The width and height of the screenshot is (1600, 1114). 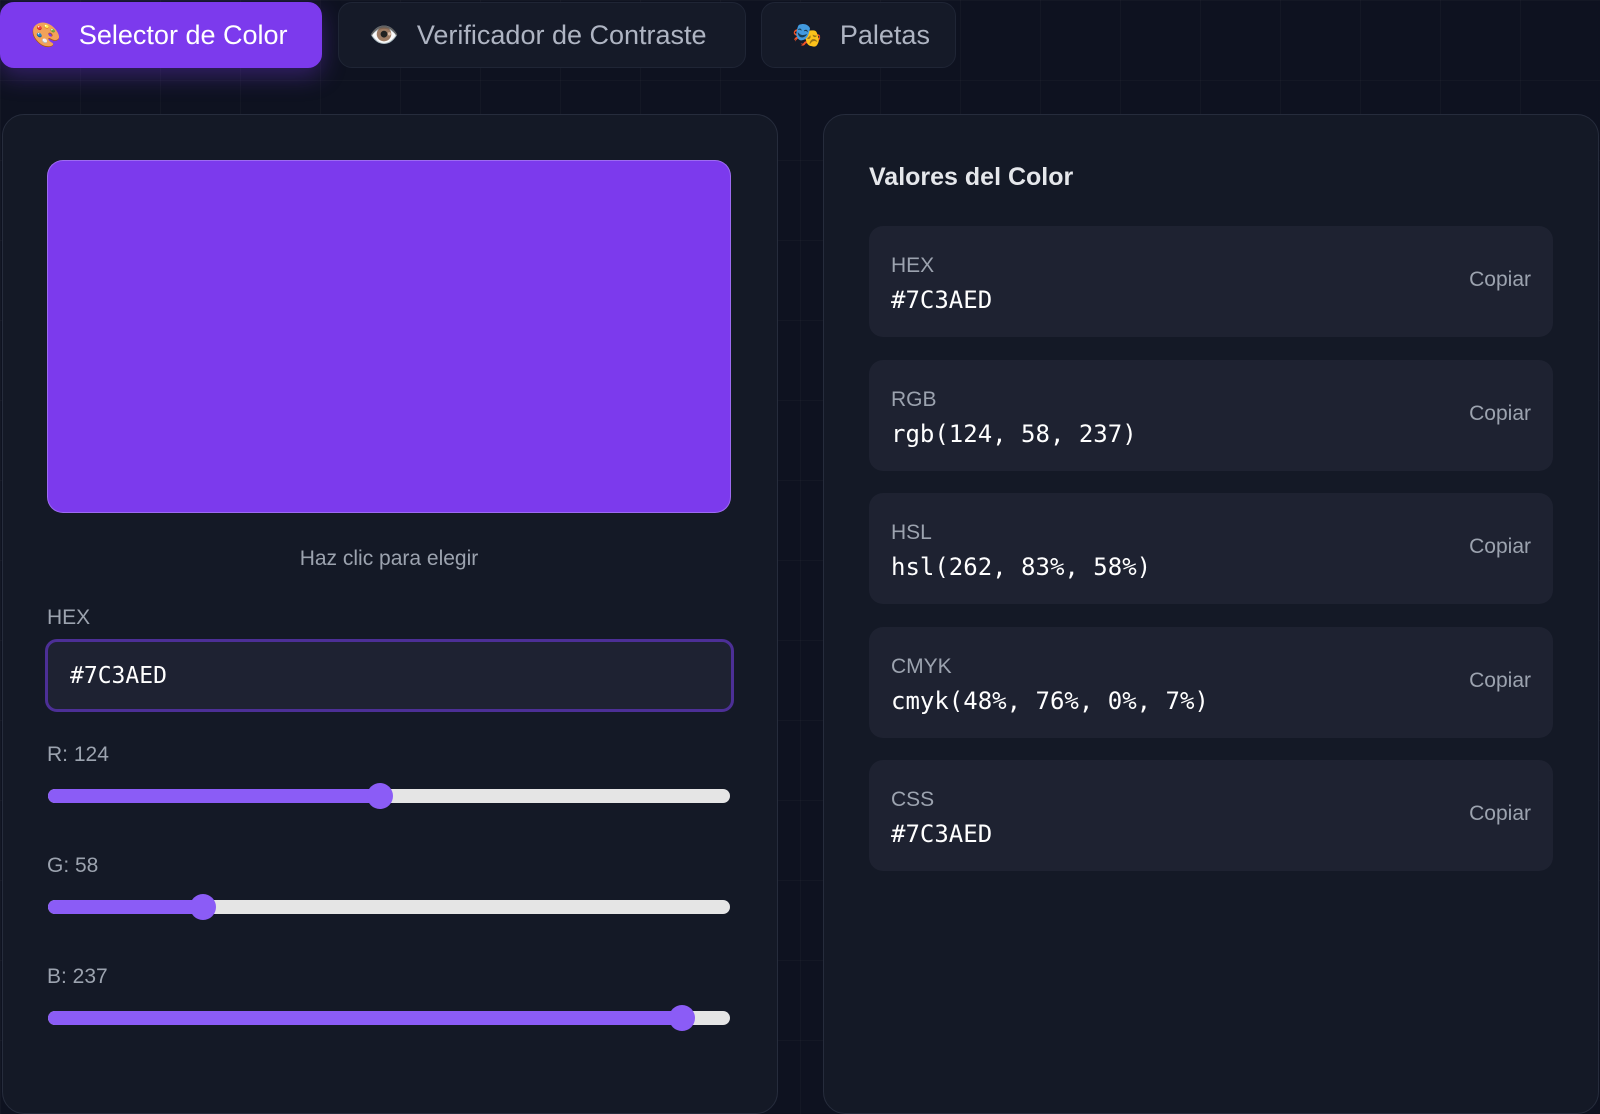 I want to click on value-row: CMYK cmyk(48%, 76%, 0%, 7%) Copiar, so click(x=1211, y=682).